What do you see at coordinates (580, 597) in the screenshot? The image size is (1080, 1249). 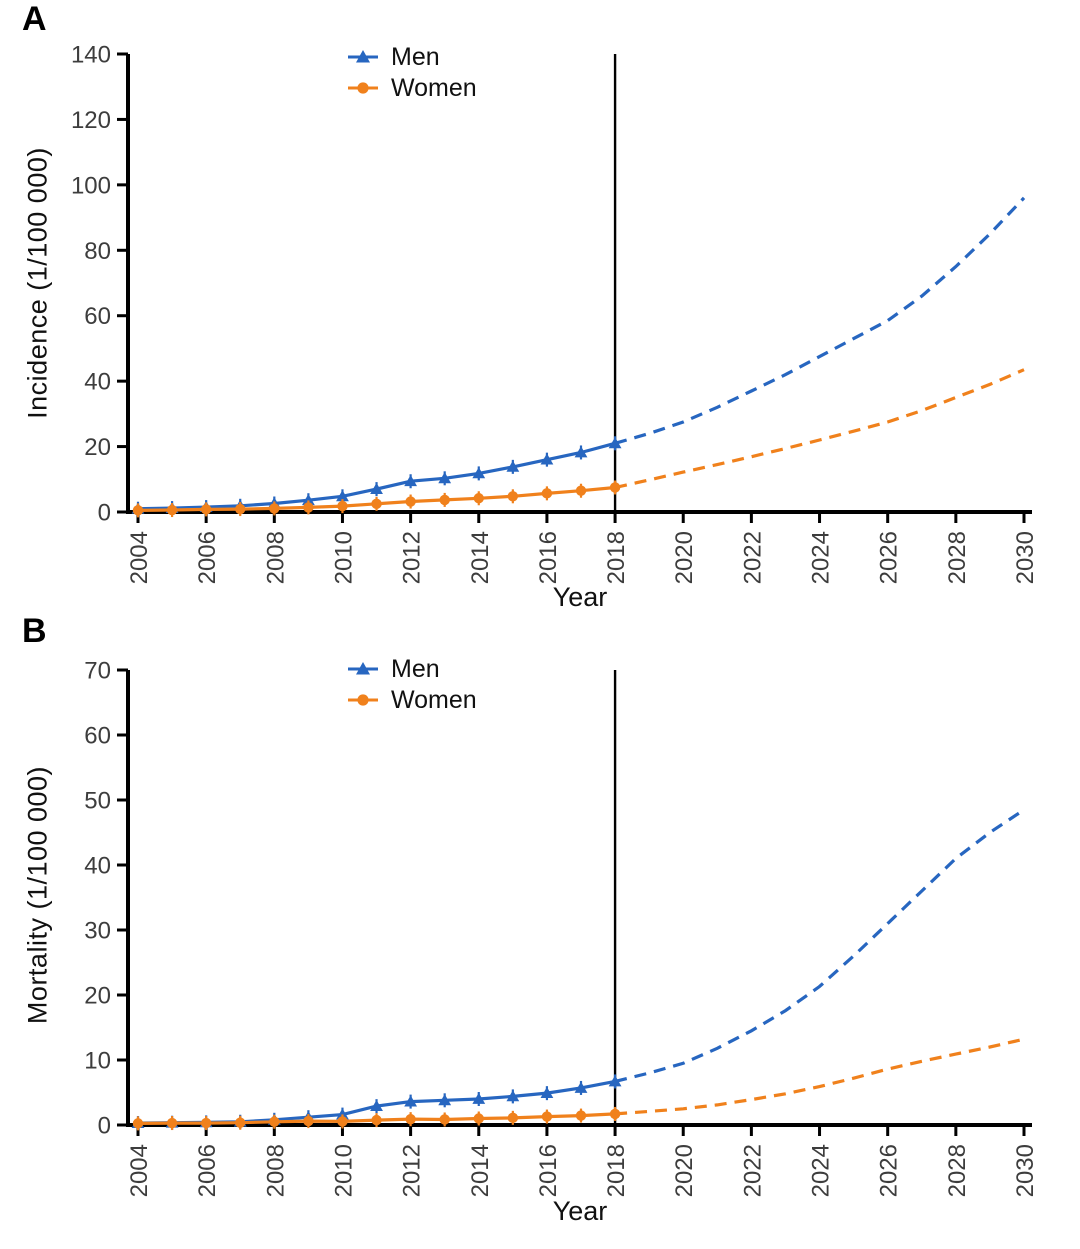 I see `x-axis-title-incidence: Year` at bounding box center [580, 597].